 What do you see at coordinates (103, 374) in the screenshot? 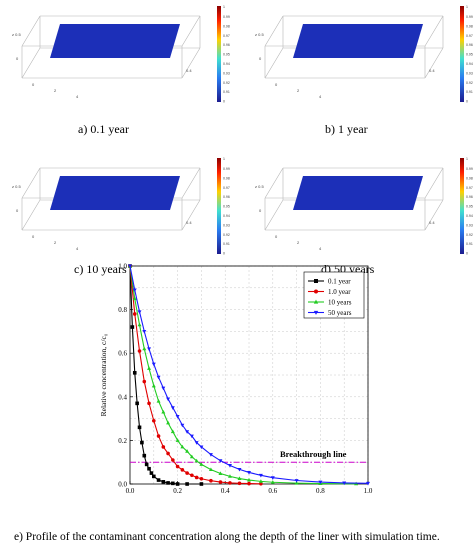
I see `y-axis-label: Relative concentration, c/c₀` at bounding box center [103, 374].